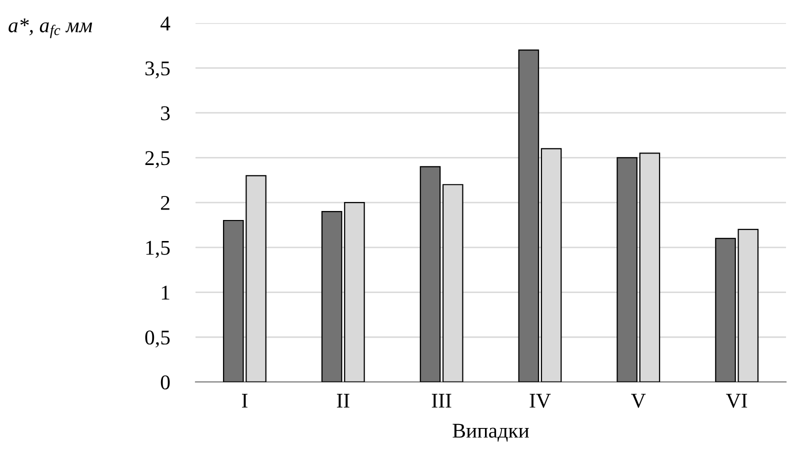  I want to click on y-tick-label: 3,5, so click(157, 69).